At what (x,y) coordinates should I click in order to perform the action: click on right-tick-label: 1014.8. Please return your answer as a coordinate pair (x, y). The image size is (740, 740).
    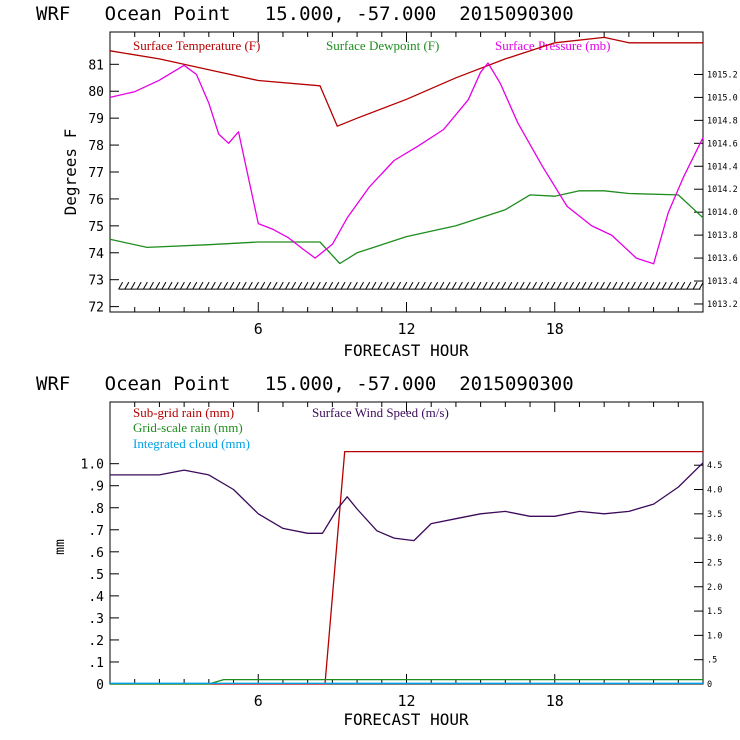
    Looking at the image, I should click on (722, 121).